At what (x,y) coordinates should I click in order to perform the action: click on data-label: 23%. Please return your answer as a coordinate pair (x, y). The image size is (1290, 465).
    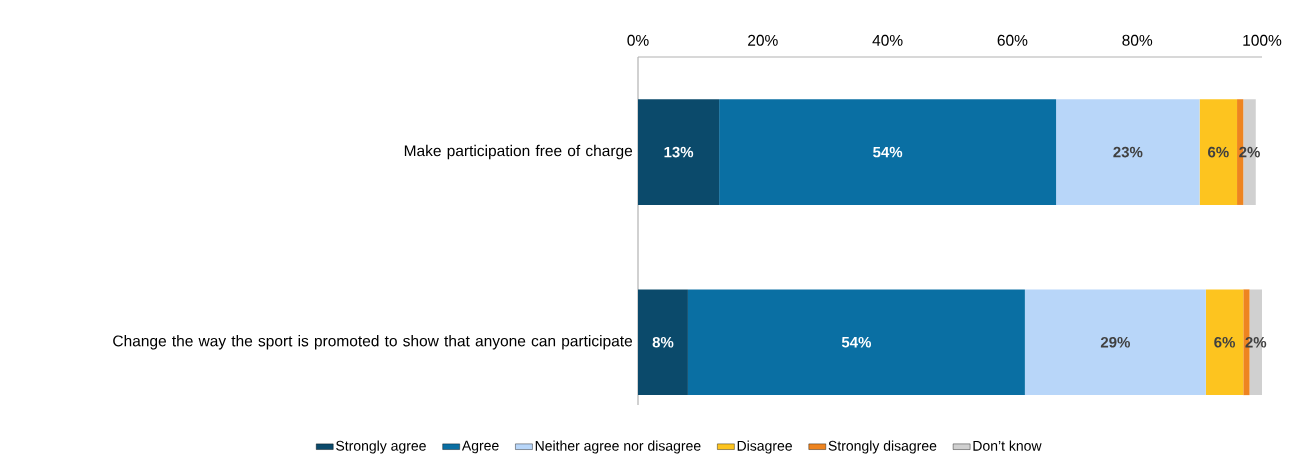
    Looking at the image, I should click on (1128, 152).